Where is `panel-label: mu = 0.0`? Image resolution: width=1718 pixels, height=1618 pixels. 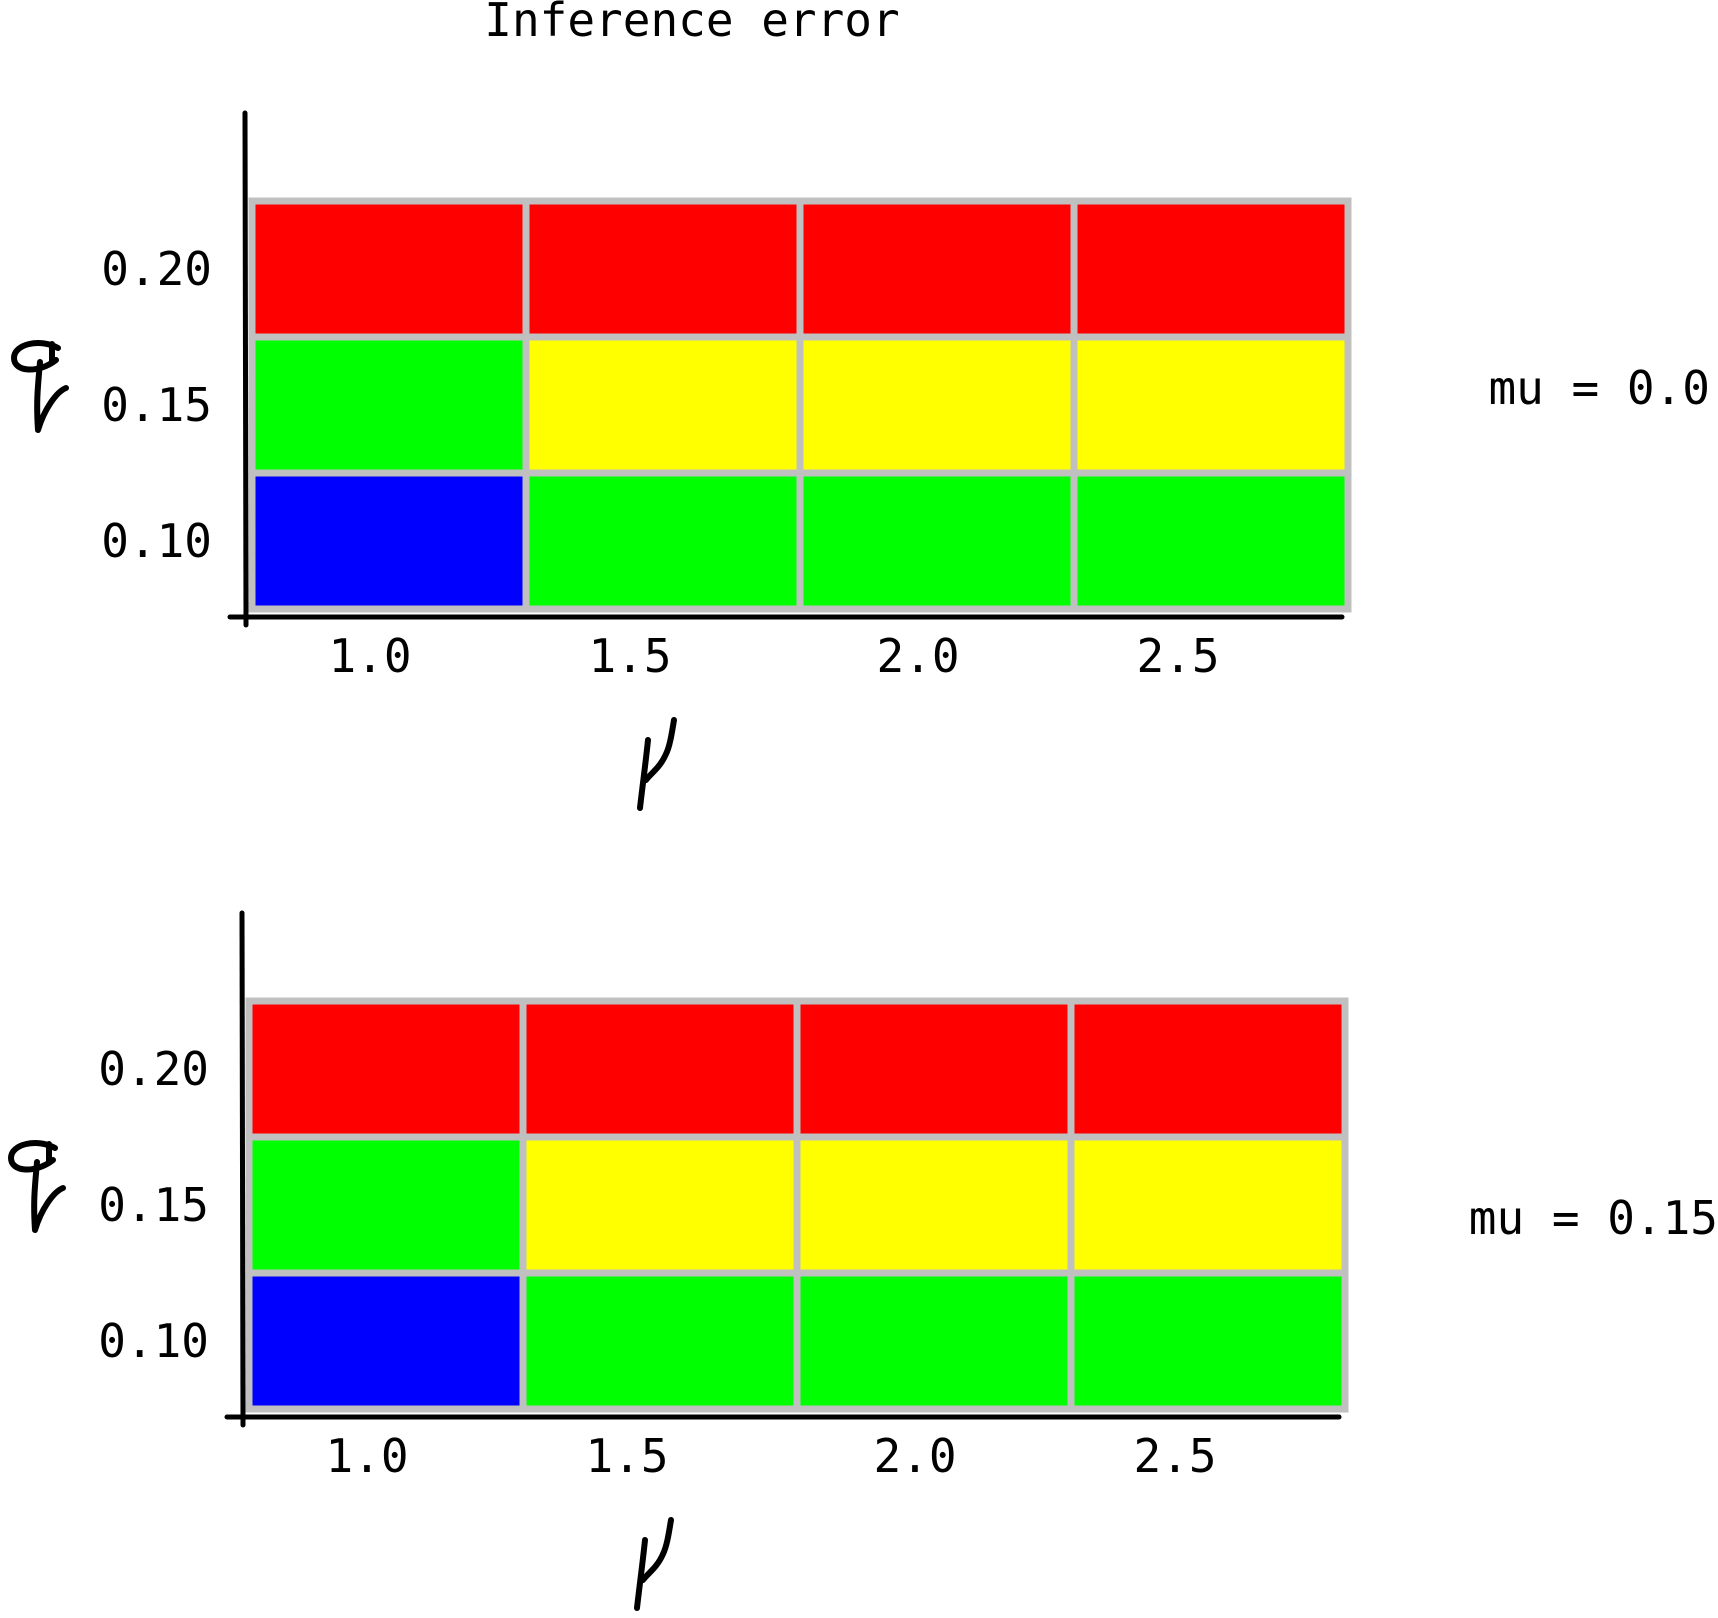 panel-label: mu = 0.0 is located at coordinates (1599, 388).